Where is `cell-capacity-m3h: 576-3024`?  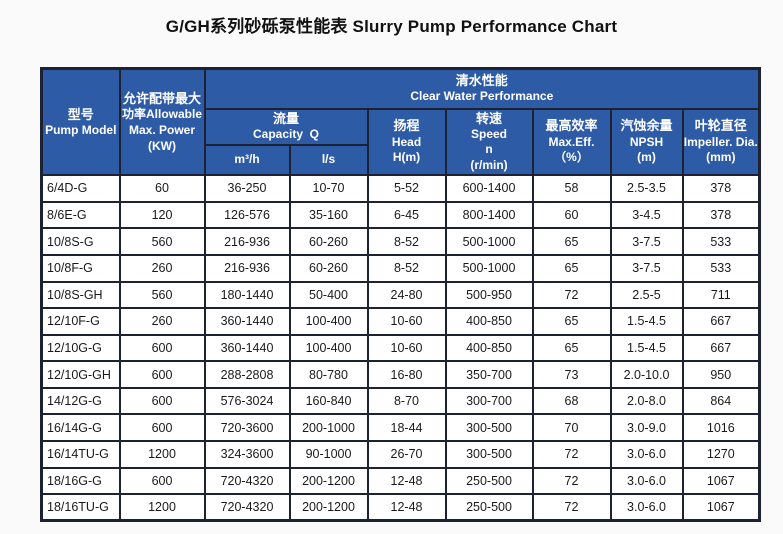 cell-capacity-m3h: 576-3024 is located at coordinates (247, 401).